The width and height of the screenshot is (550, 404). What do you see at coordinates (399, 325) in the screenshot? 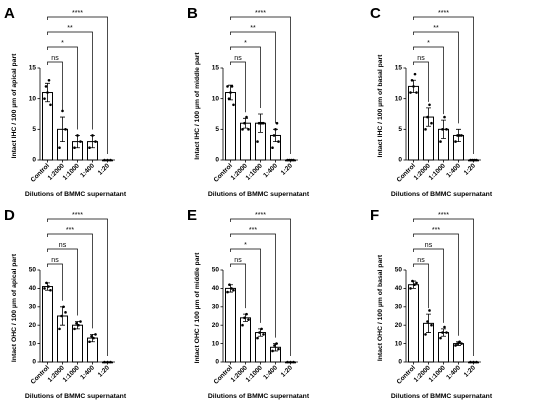
I see `y-tick-label: 20` at bounding box center [399, 325].